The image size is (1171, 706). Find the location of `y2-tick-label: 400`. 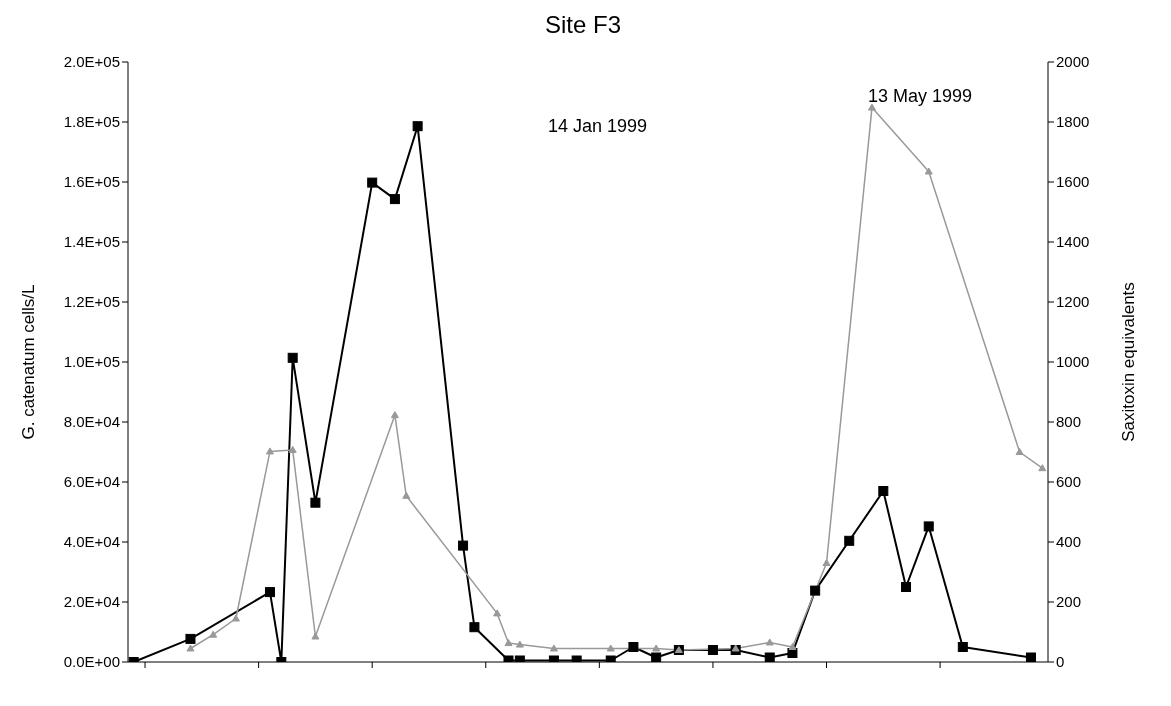

y2-tick-label: 400 is located at coordinates (1069, 542).